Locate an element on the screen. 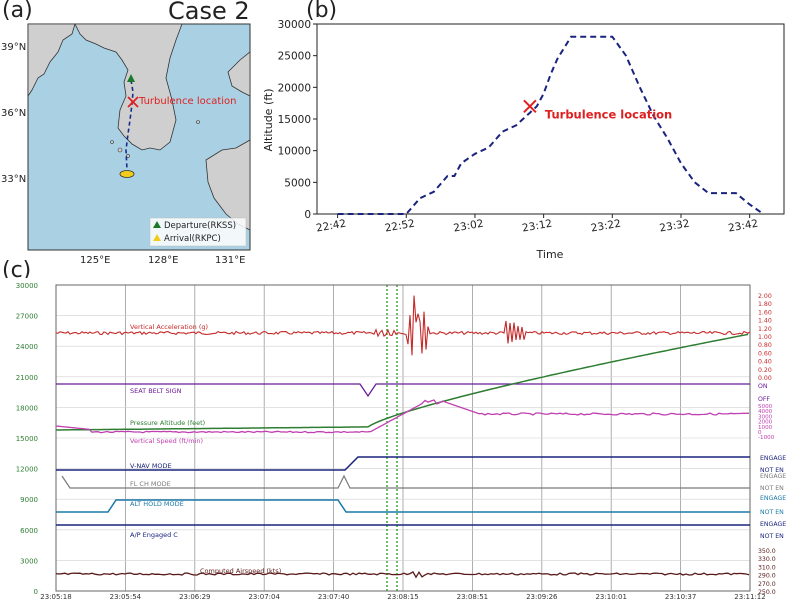 The height and width of the screenshot is (600, 800). y-tick-label: 10000 is located at coordinates (294, 152).